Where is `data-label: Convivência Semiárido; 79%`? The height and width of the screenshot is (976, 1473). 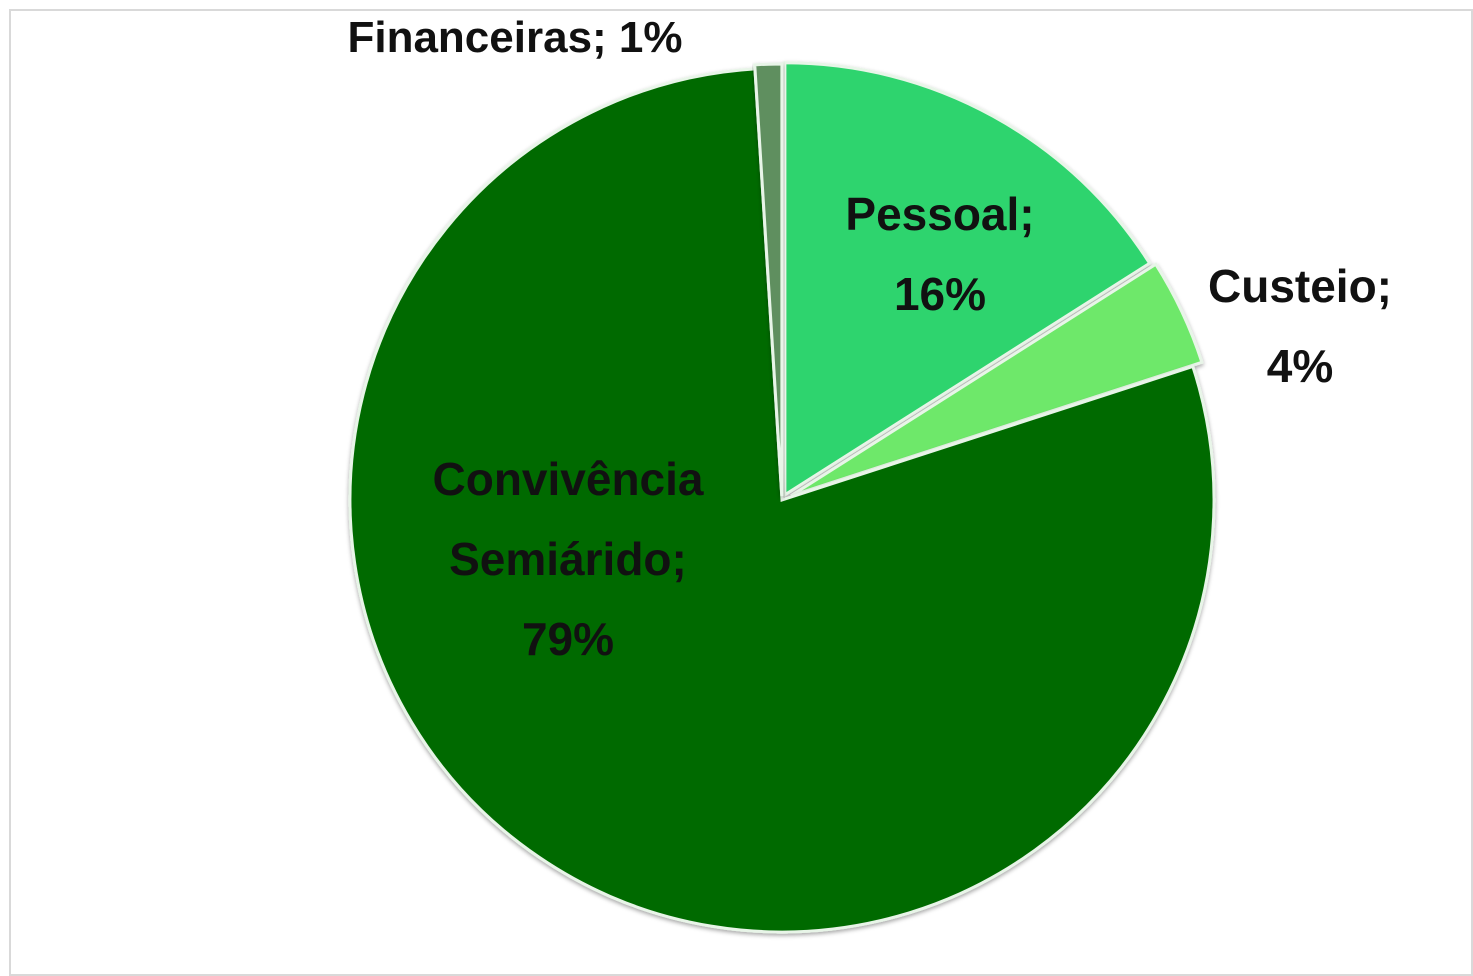
data-label: Convivência Semiárido; 79% is located at coordinates (568, 559).